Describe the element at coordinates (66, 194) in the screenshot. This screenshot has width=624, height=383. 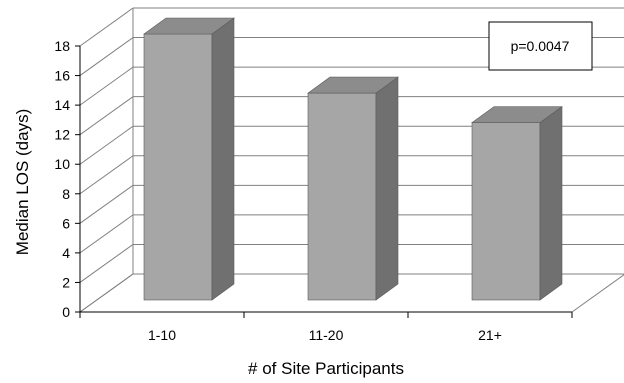
I see `y-tick-label: 8` at that location.